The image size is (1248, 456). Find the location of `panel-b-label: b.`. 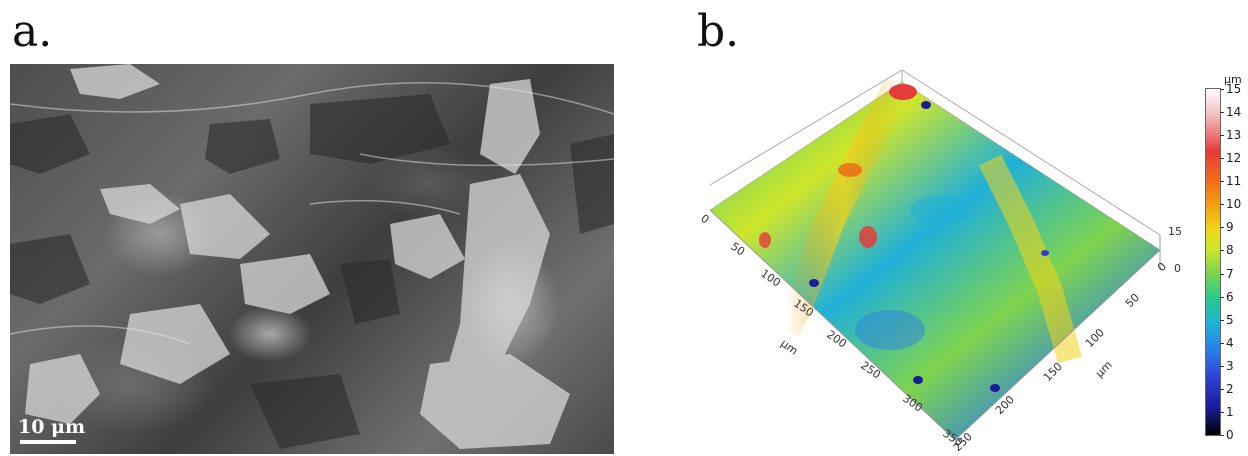

panel-b-label: b. is located at coordinates (718, 31).